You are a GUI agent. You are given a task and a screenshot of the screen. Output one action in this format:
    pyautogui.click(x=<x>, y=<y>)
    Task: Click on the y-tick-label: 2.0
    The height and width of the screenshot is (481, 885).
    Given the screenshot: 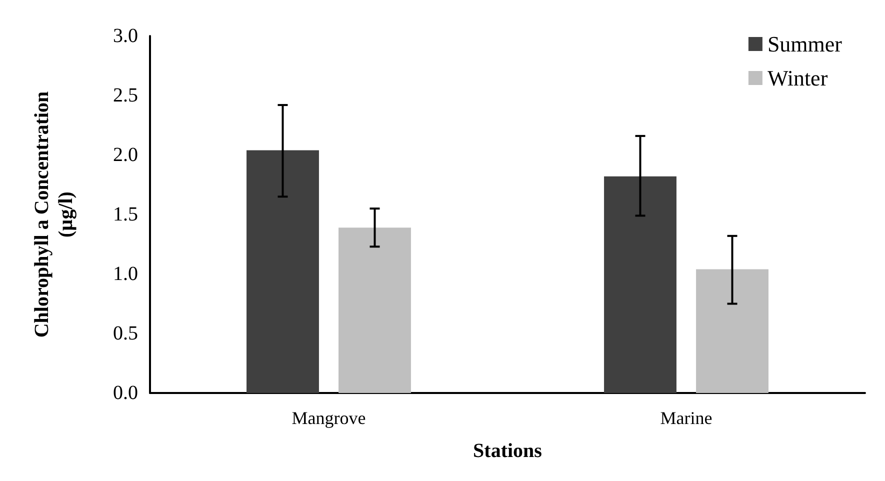 What is the action you would take?
    pyautogui.click(x=125, y=155)
    